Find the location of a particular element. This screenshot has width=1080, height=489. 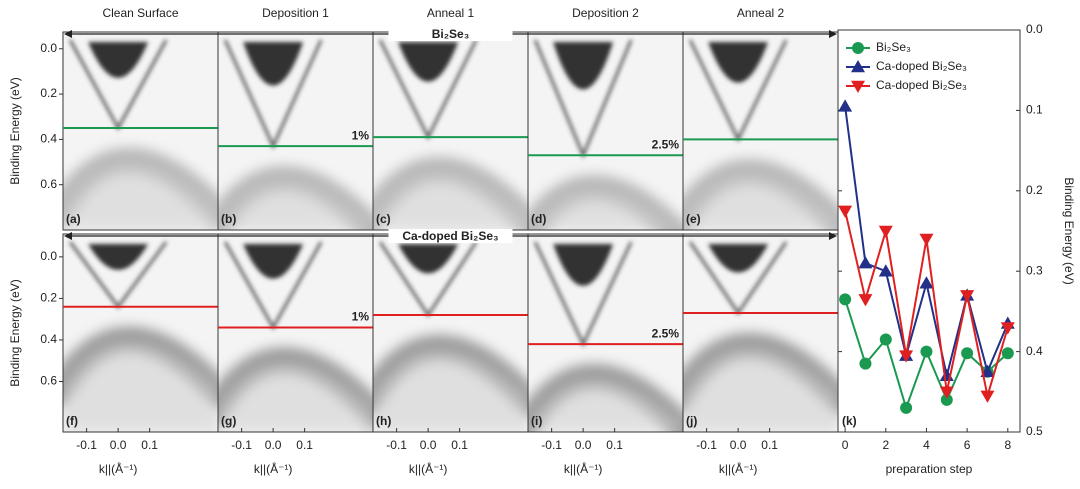

panel-label: (a) is located at coordinates (73, 219).